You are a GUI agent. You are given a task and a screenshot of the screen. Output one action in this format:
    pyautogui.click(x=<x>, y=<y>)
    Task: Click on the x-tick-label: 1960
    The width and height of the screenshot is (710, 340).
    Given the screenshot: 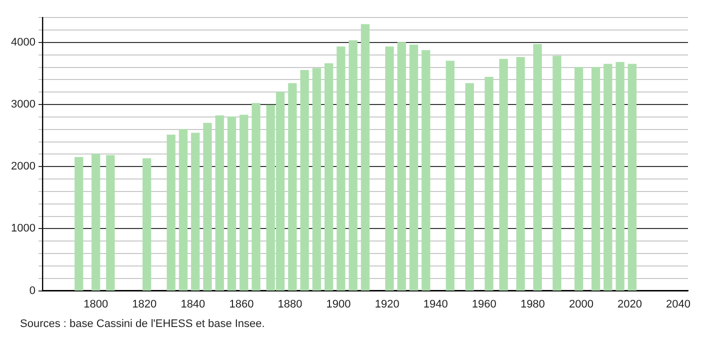 What is the action you would take?
    pyautogui.click(x=484, y=304)
    